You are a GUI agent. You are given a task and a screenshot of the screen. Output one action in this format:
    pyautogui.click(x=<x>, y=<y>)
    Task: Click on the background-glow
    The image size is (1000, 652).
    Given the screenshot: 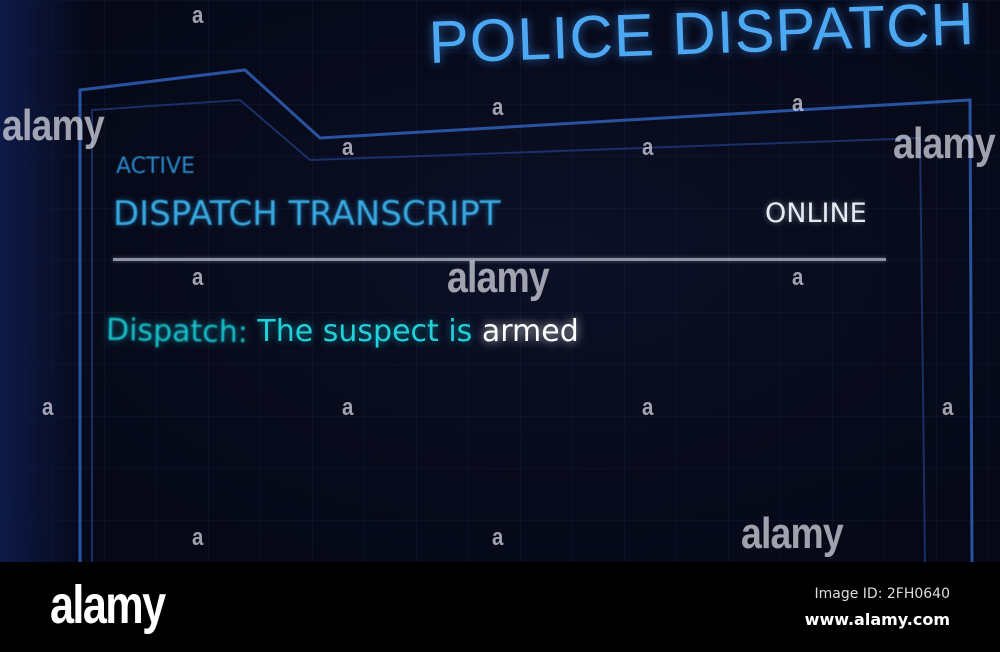 What is the action you would take?
    pyautogui.click(x=45, y=281)
    